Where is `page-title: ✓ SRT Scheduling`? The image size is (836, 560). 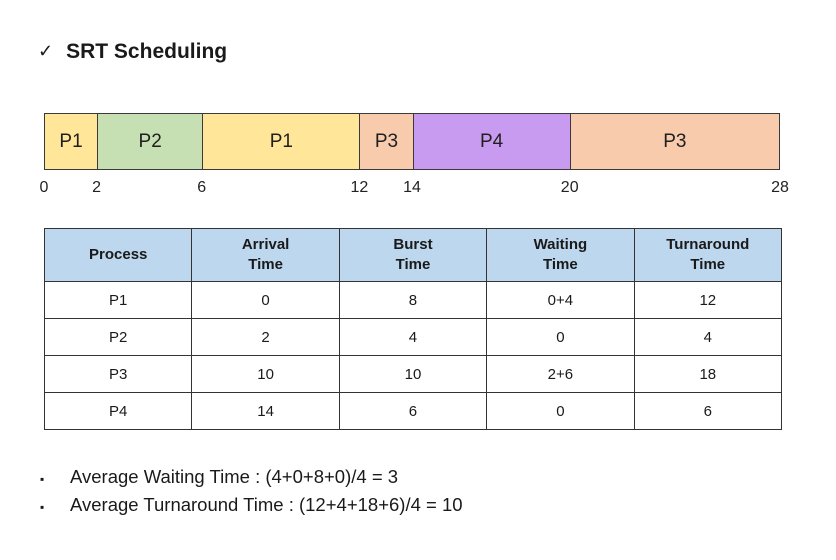 page-title: ✓ SRT Scheduling is located at coordinates (132, 52).